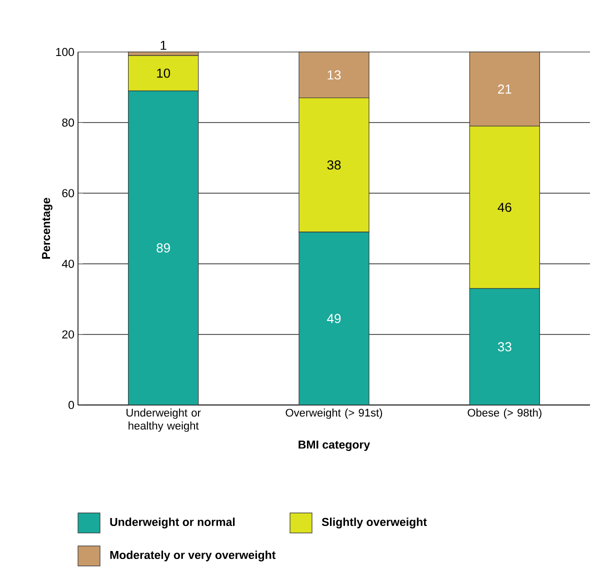 The height and width of the screenshot is (573, 595). I want to click on legend-label: Slightly overweight, so click(374, 523).